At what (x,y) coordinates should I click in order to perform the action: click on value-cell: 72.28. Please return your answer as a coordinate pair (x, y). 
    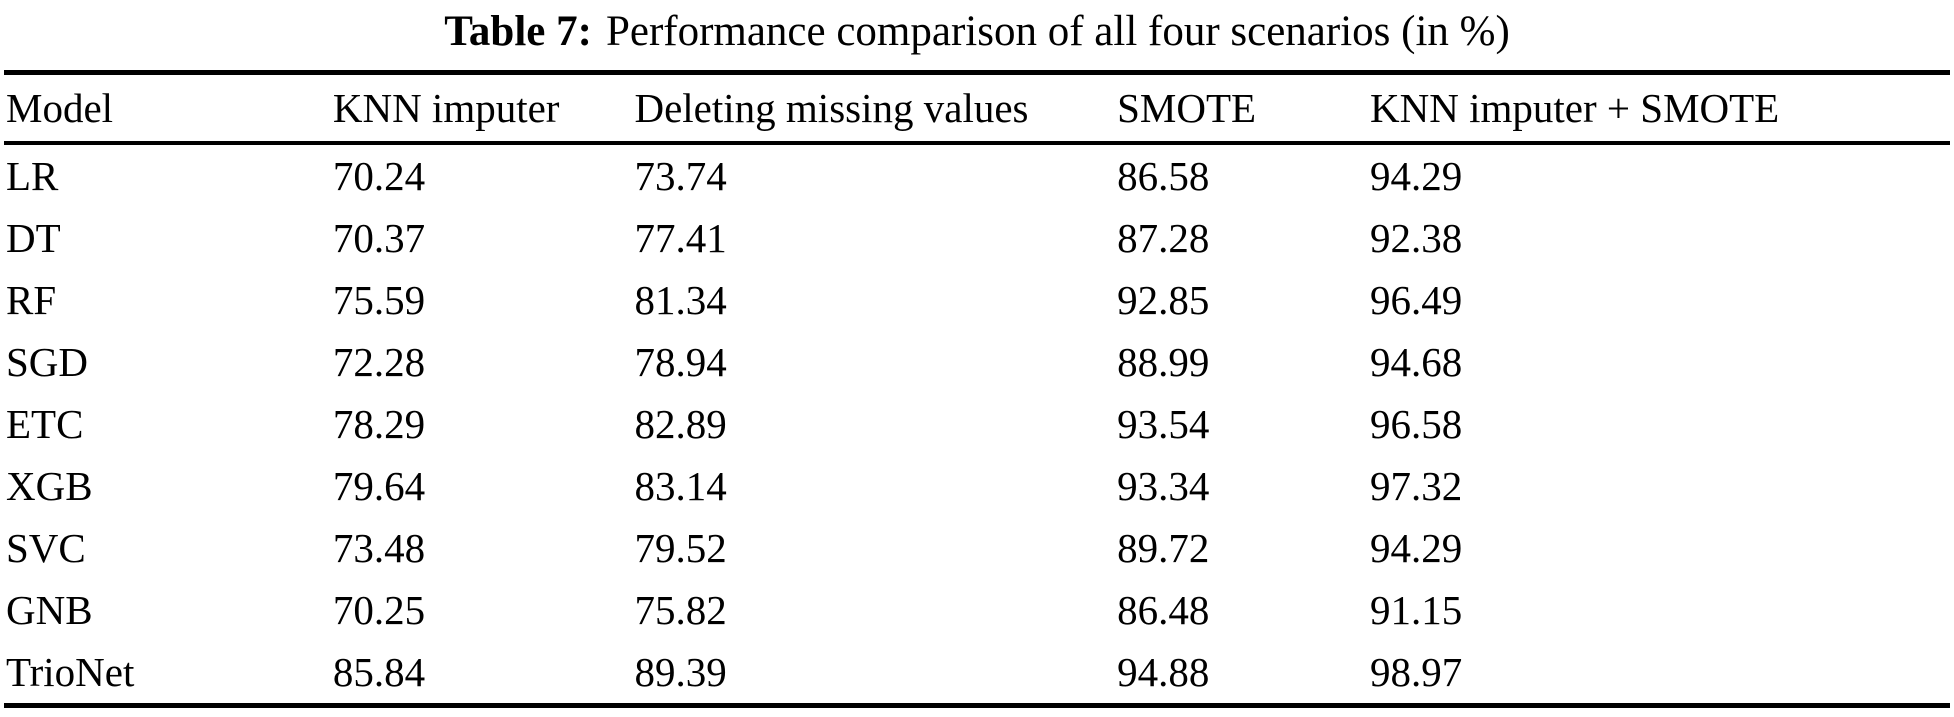
    Looking at the image, I should click on (379, 361).